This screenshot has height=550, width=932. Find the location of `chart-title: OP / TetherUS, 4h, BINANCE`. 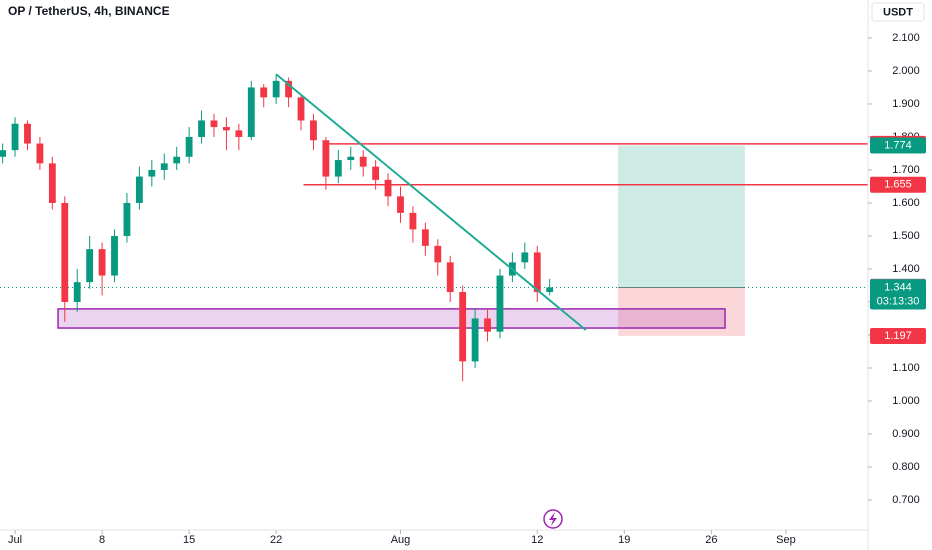

chart-title: OP / TetherUS, 4h, BINANCE is located at coordinates (89, 11).